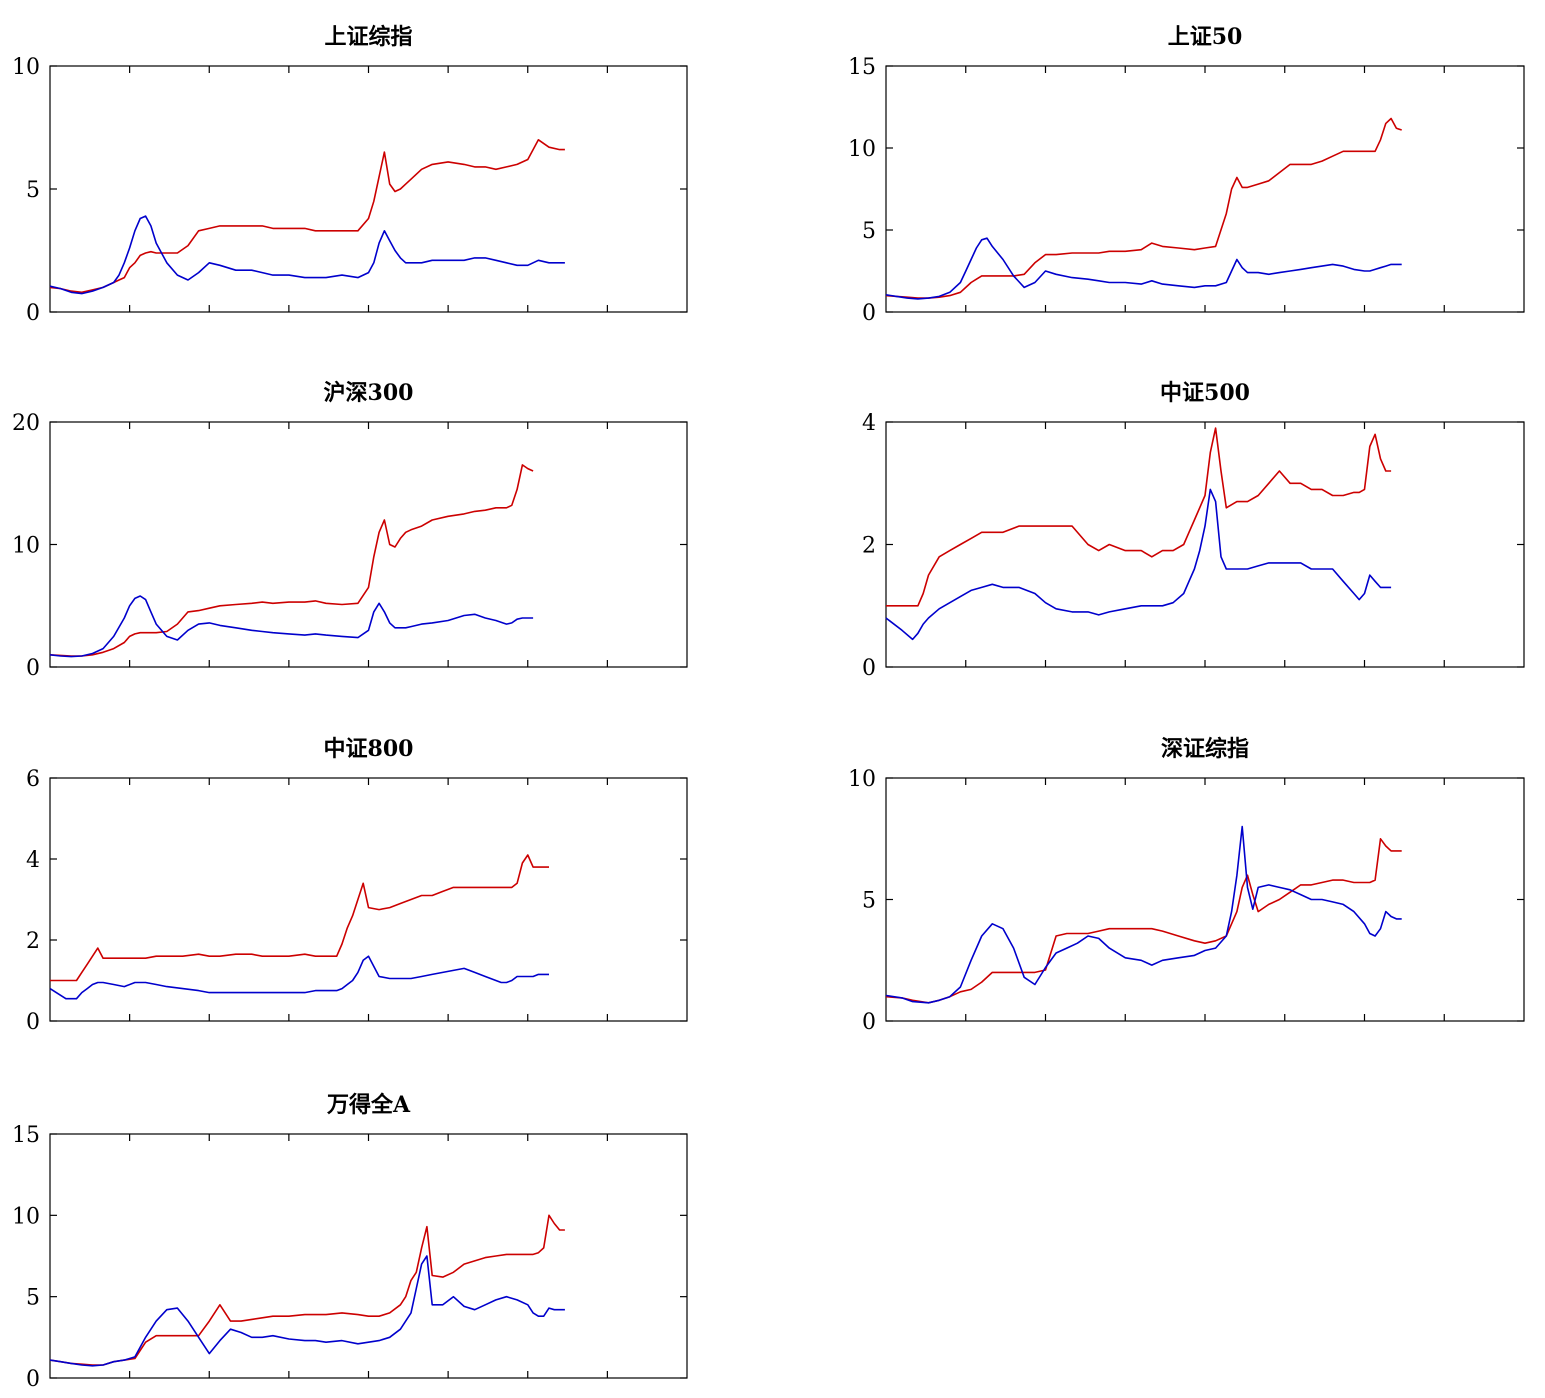  What do you see at coordinates (369, 749) in the screenshot?
I see `chart-title: 中证800` at bounding box center [369, 749].